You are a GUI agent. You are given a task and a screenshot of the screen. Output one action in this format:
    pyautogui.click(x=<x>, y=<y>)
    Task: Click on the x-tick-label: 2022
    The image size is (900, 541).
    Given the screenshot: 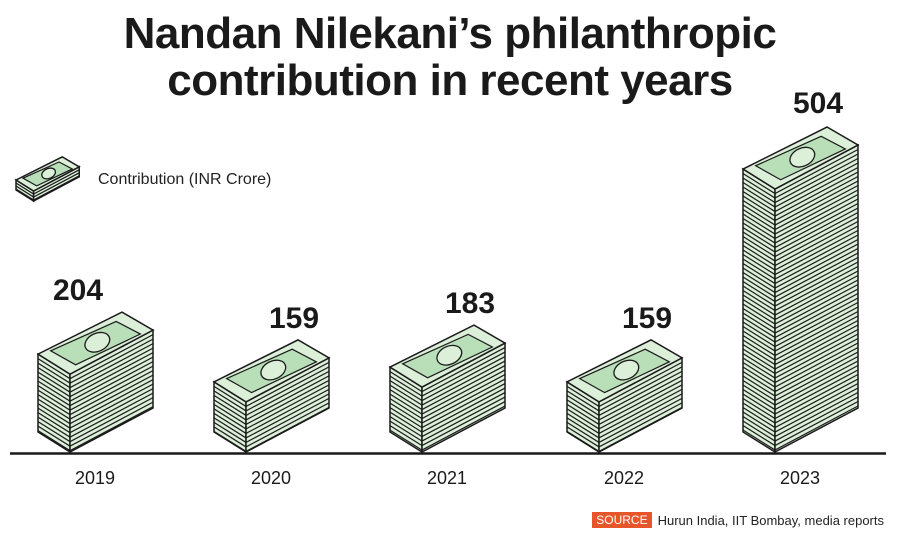 What is the action you would take?
    pyautogui.click(x=624, y=478)
    